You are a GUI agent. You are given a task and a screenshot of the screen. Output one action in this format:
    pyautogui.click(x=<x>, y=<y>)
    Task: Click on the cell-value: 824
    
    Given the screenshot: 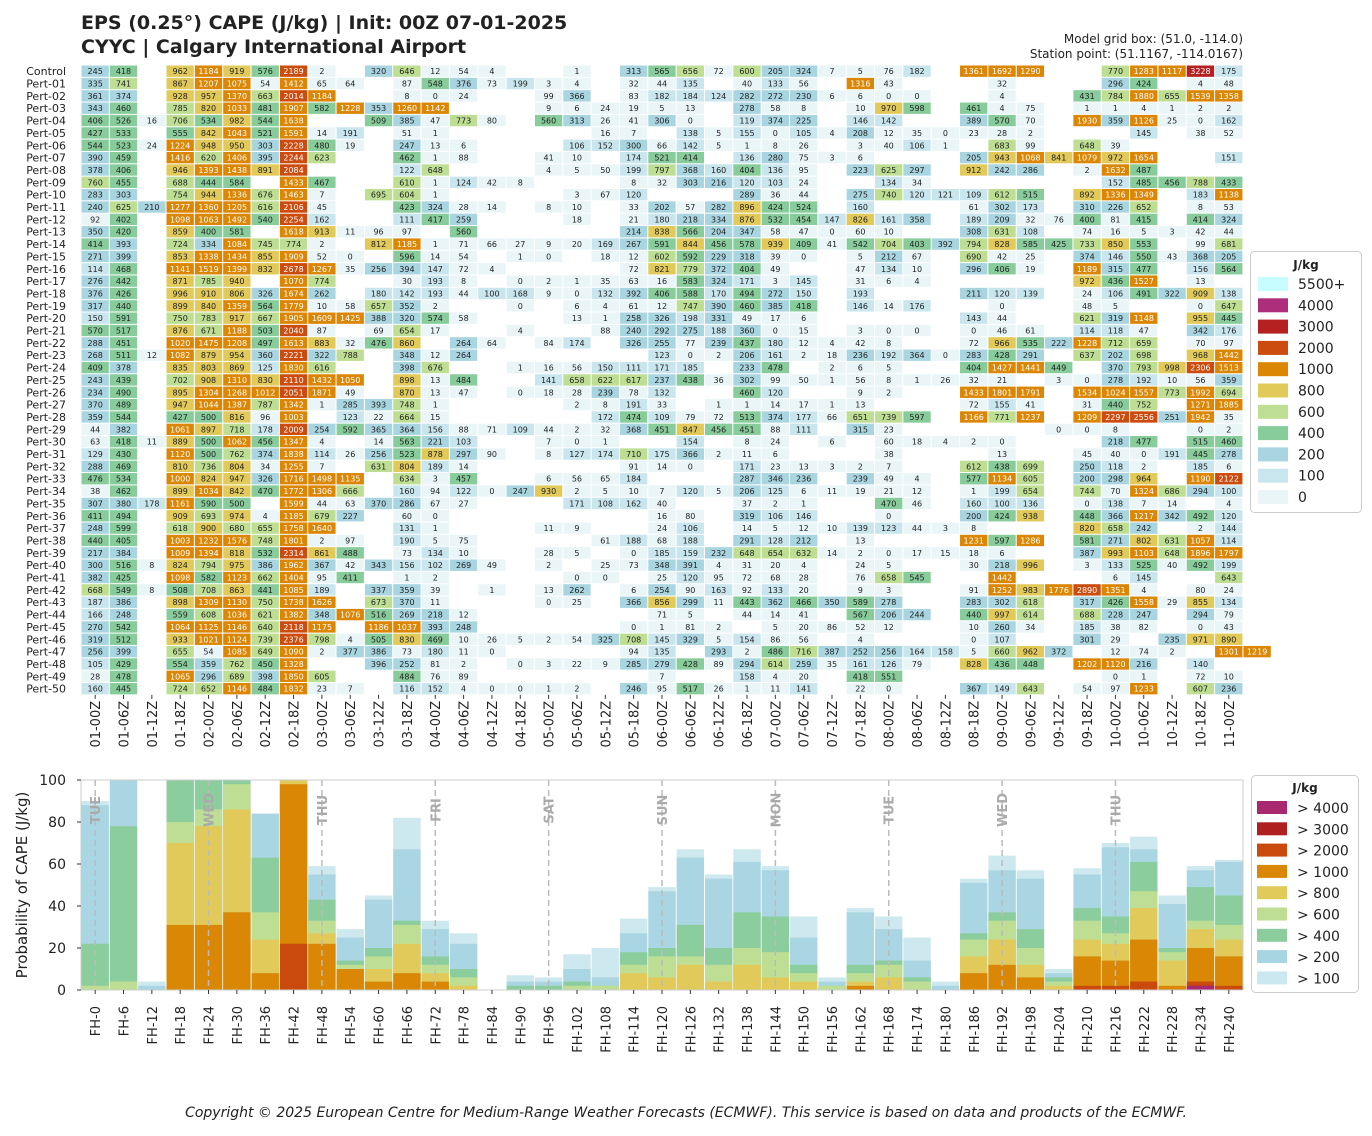 What is the action you would take?
    pyautogui.click(x=208, y=479)
    